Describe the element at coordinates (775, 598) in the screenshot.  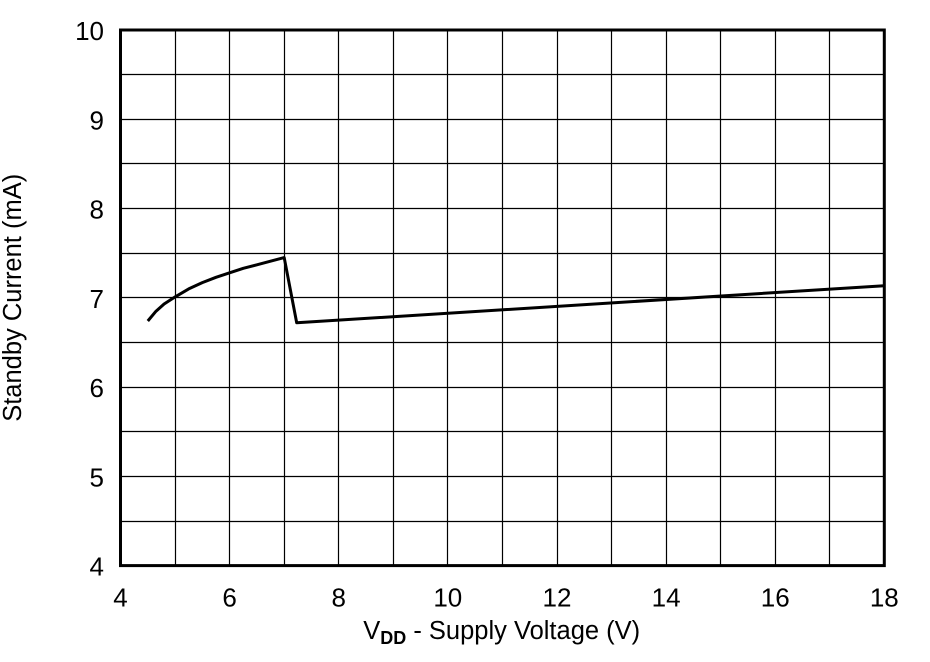
I see `svg-text: 16` at that location.